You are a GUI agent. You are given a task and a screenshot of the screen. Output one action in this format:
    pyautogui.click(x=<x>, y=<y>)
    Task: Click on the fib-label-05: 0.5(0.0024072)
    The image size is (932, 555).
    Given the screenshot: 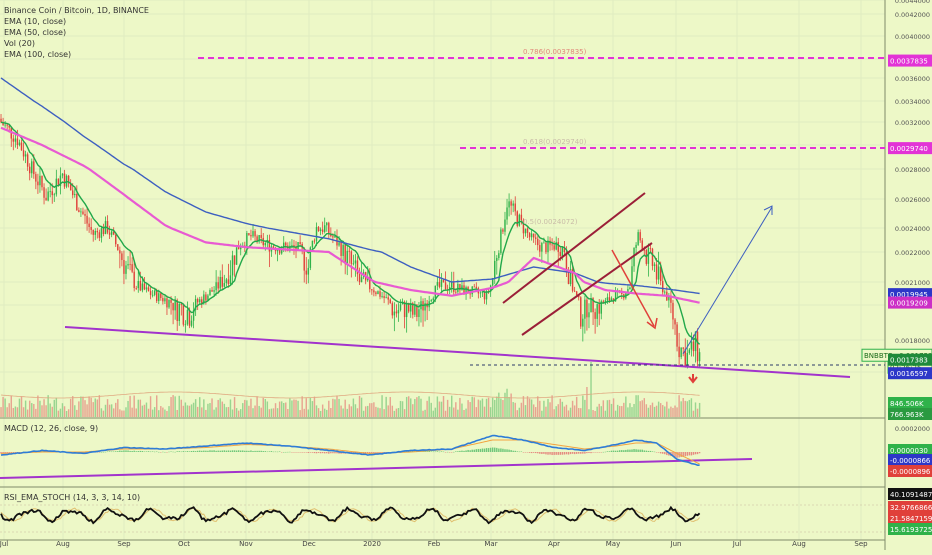 What is the action you would take?
    pyautogui.click(x=550, y=222)
    